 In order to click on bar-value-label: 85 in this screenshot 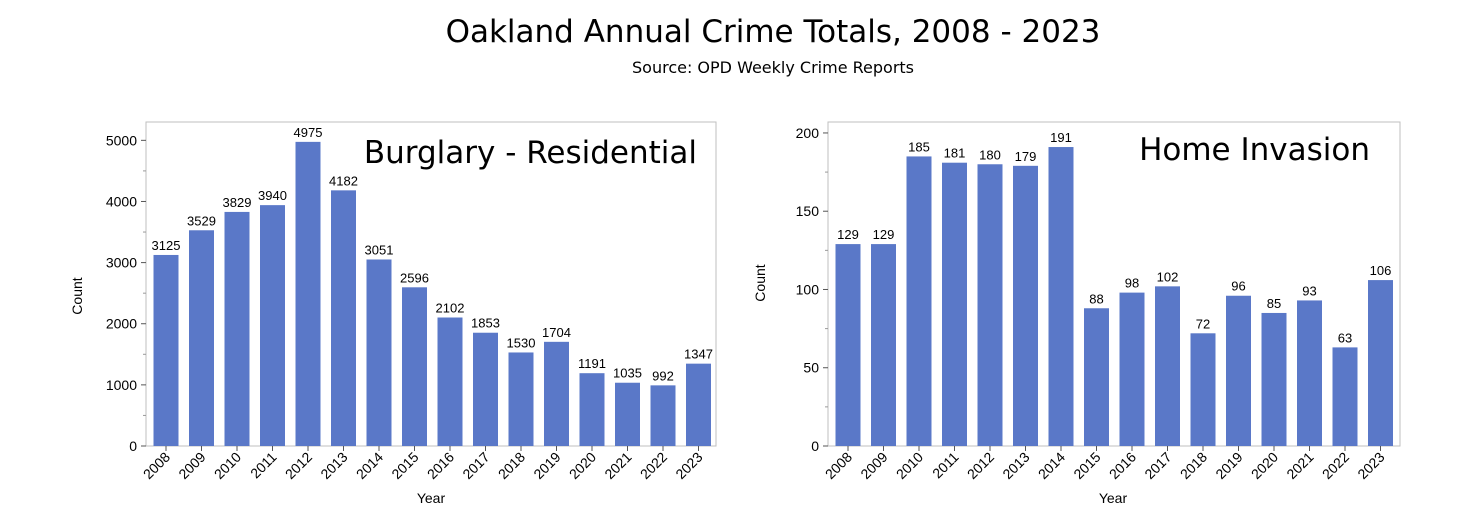, I will do `click(1274, 303)`.